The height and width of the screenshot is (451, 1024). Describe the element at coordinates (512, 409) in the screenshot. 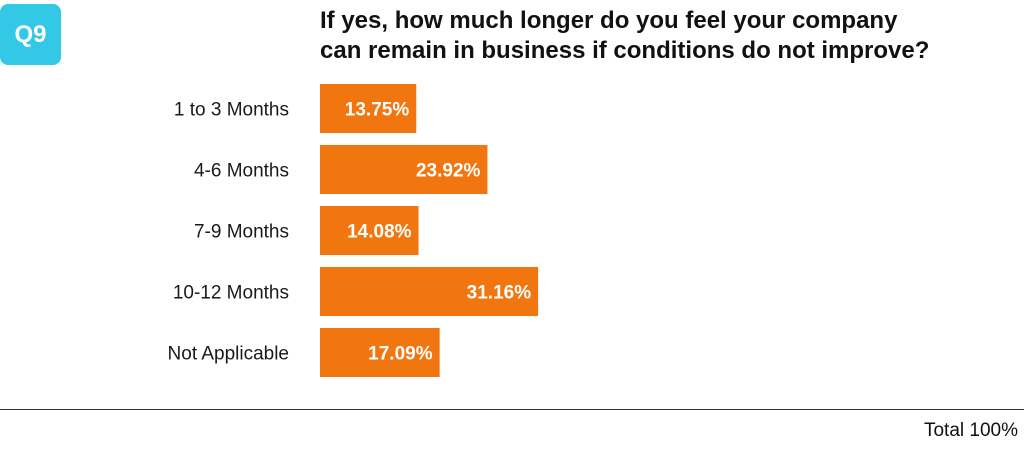

I see `footer-divider` at that location.